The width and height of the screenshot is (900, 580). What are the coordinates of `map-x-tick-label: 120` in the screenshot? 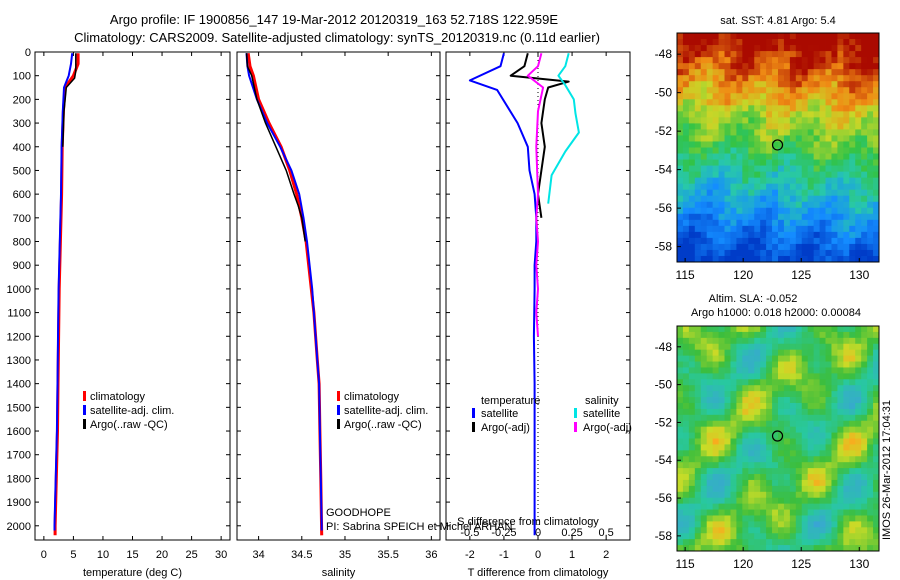 It's located at (743, 275).